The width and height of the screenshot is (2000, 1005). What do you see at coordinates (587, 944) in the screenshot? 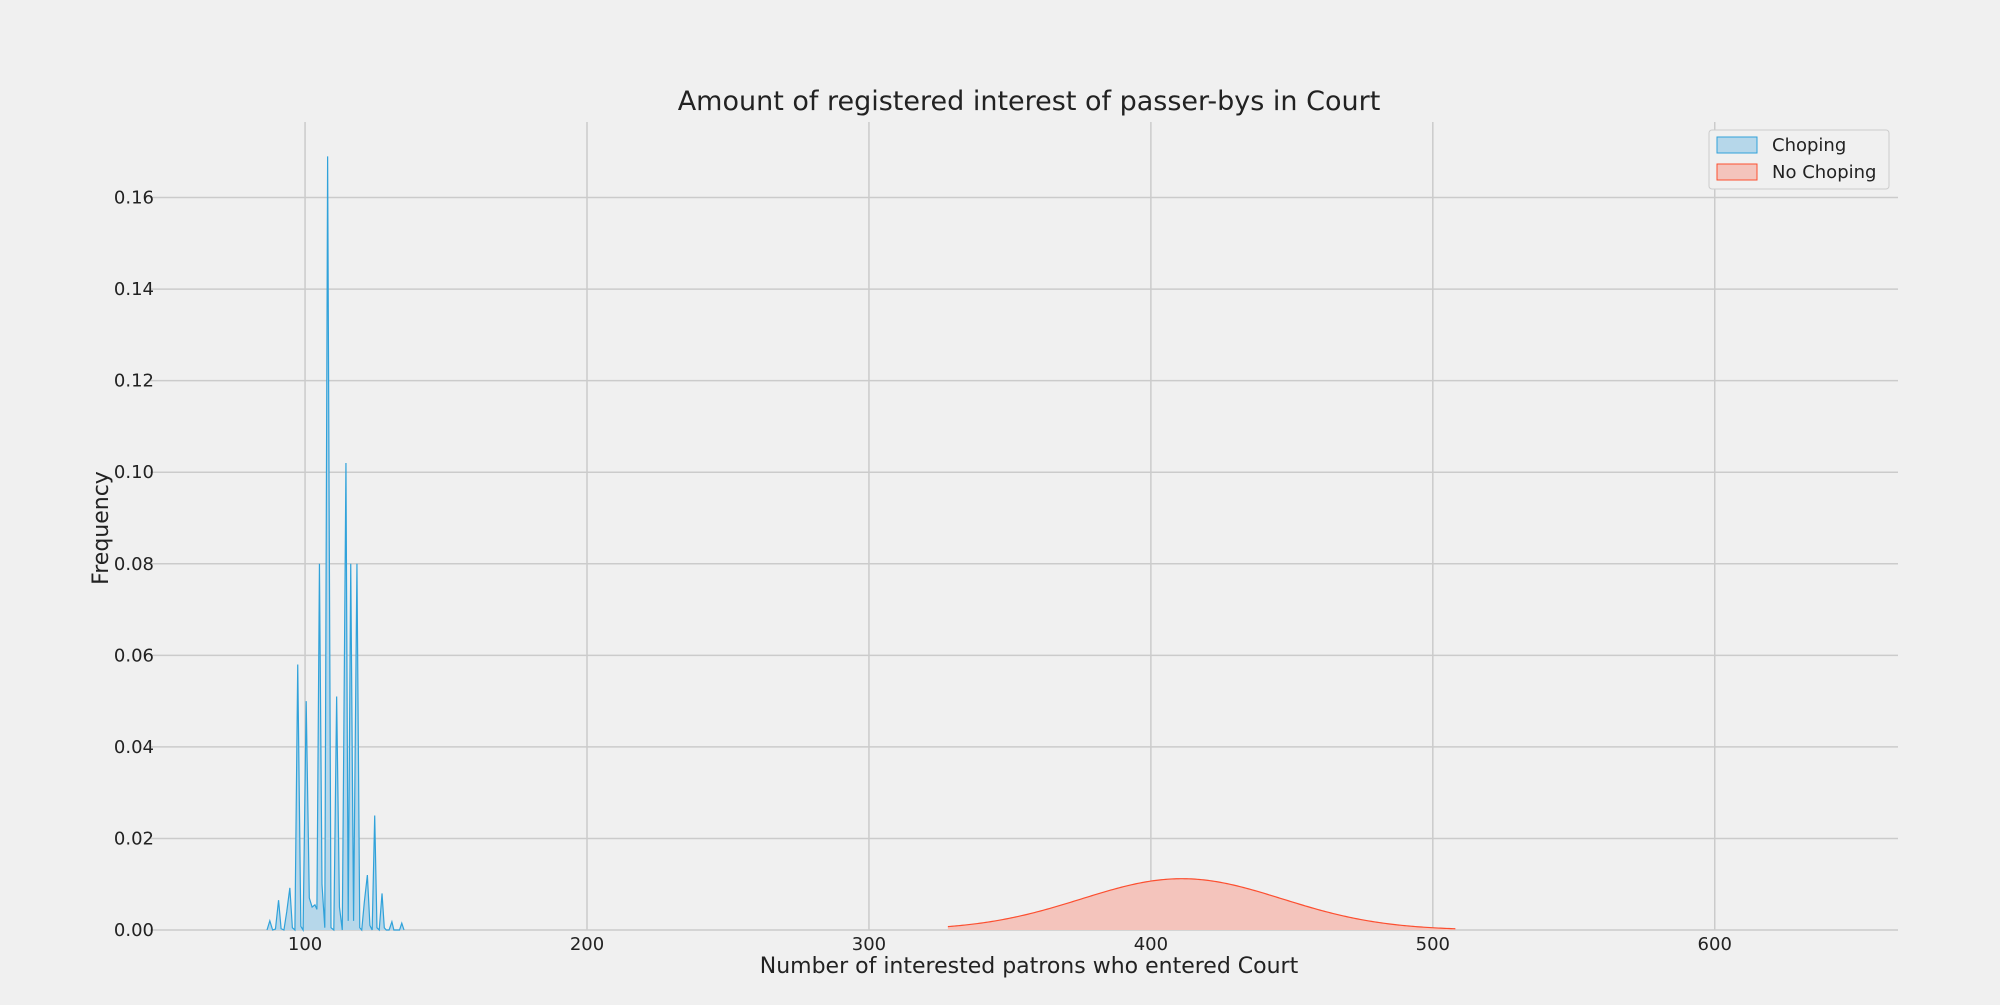
I see `x-tick-label: 200` at bounding box center [587, 944].